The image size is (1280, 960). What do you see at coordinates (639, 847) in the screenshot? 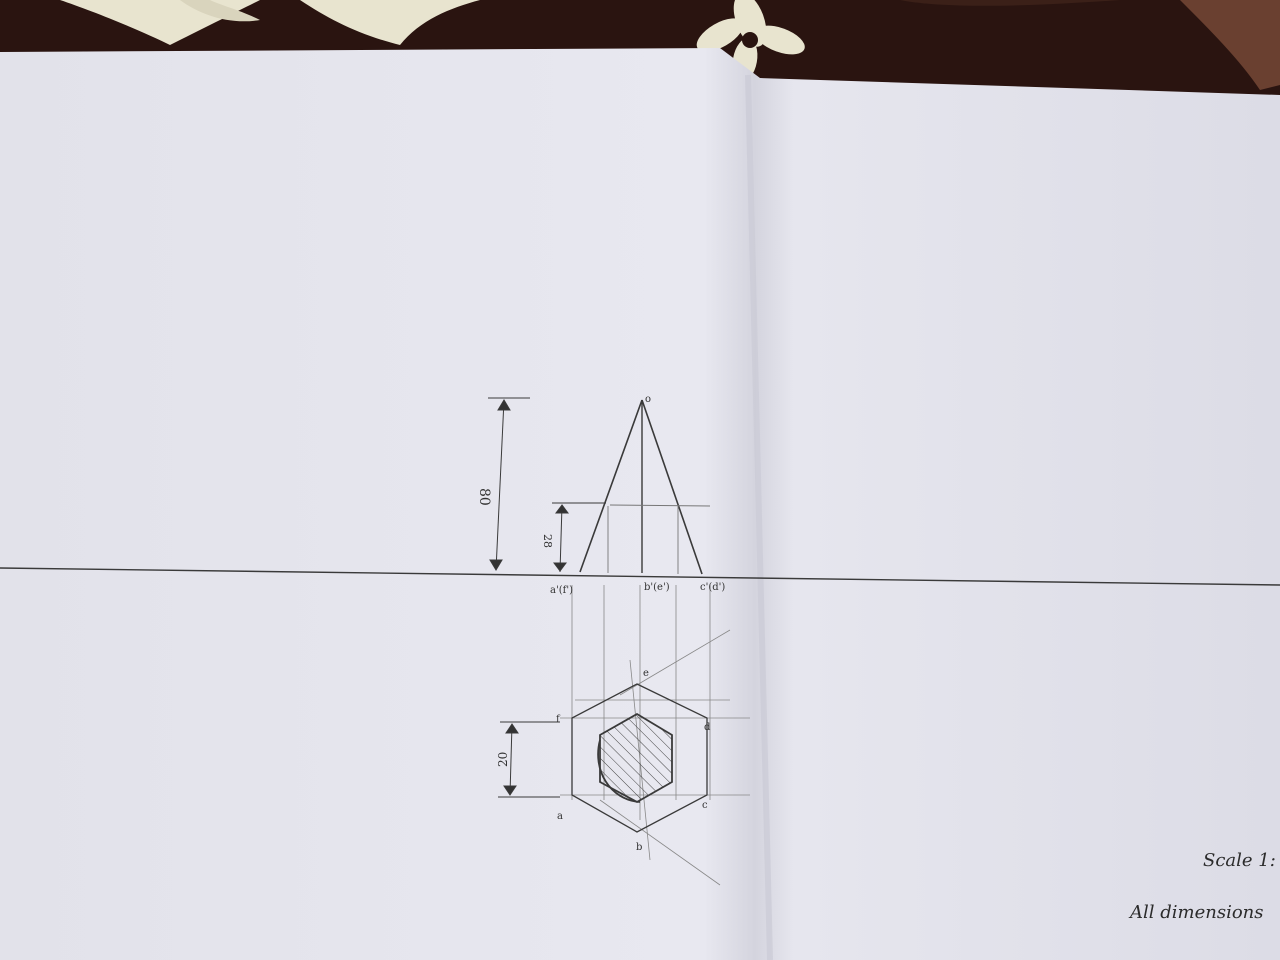
I see `label-b: b` at bounding box center [639, 847].